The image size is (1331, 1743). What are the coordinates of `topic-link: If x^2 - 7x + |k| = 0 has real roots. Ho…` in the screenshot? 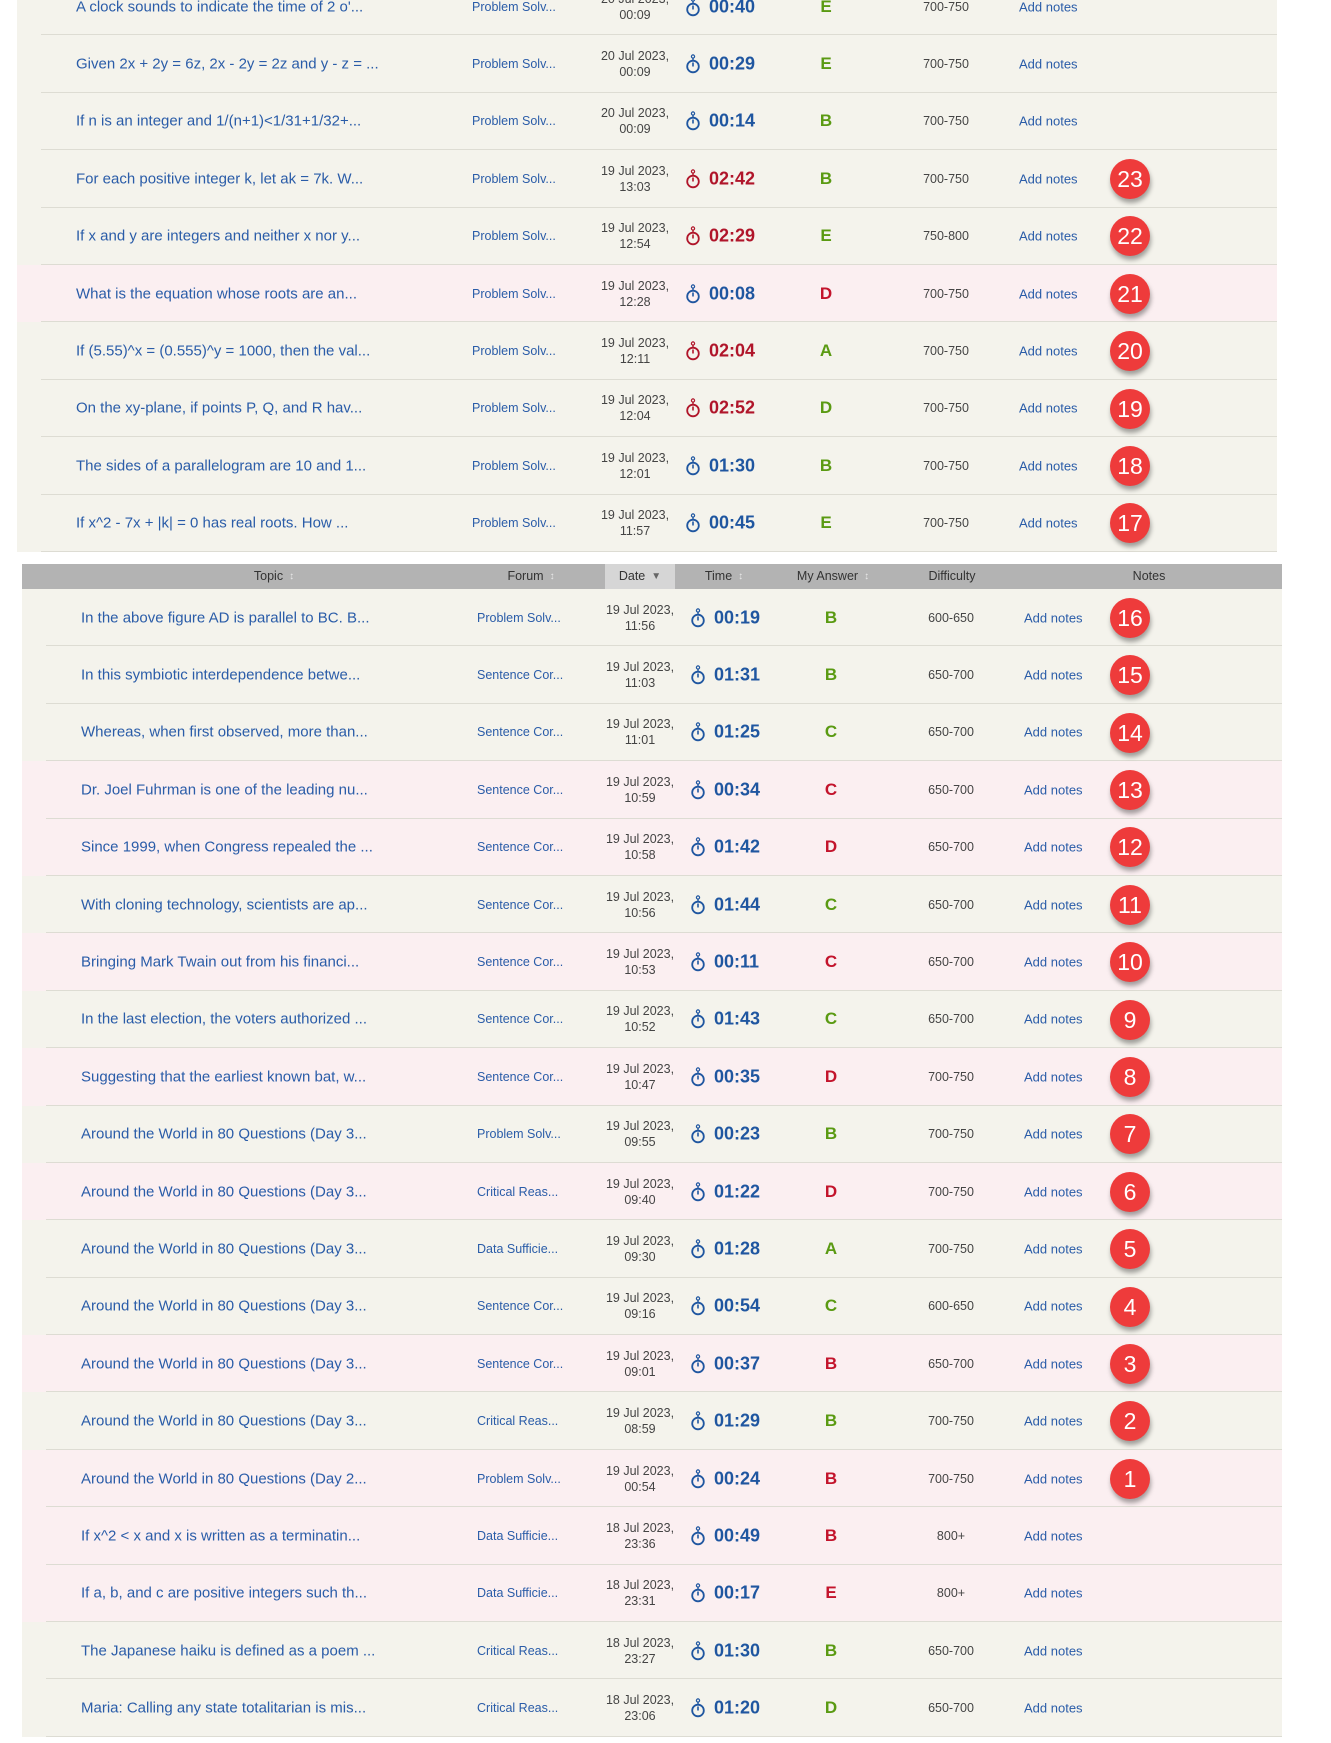 It's located at (212, 523).